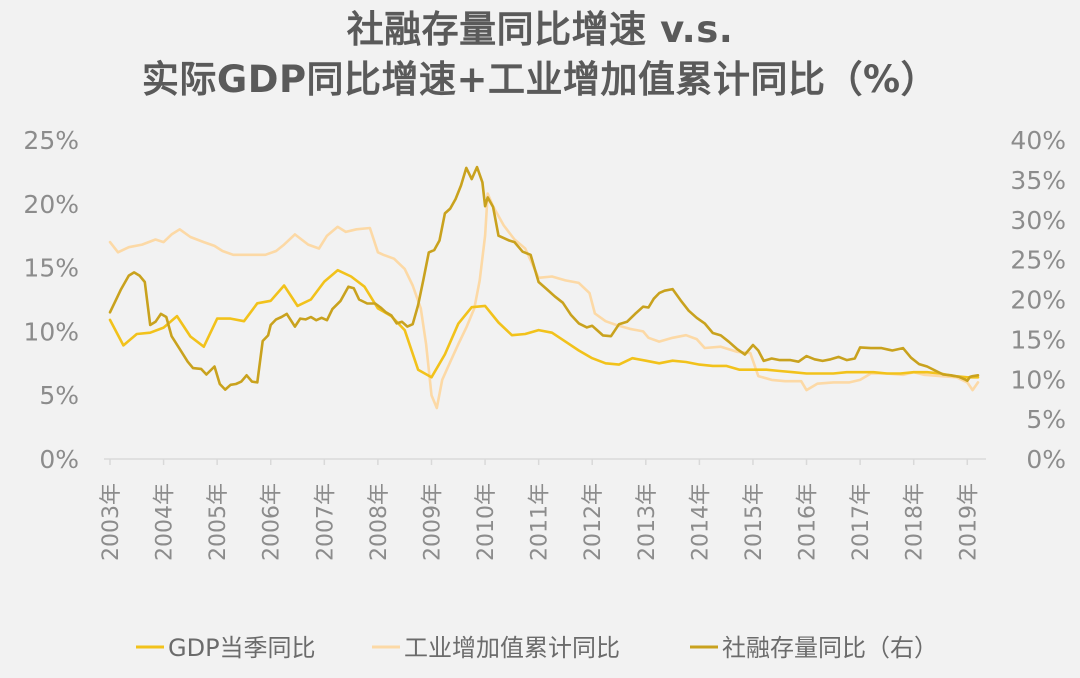 The width and height of the screenshot is (1080, 678). Describe the element at coordinates (1038, 220) in the screenshot. I see `y-right-tick-label: 30%` at that location.